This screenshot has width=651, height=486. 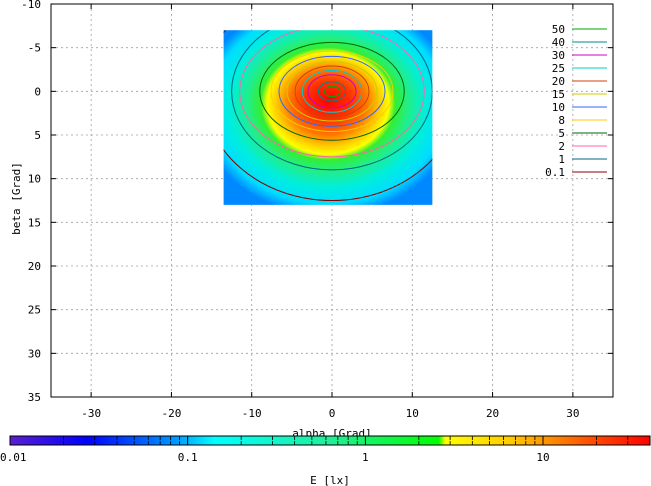 What do you see at coordinates (558, 42) in the screenshot?
I see `legend-label: 40` at bounding box center [558, 42].